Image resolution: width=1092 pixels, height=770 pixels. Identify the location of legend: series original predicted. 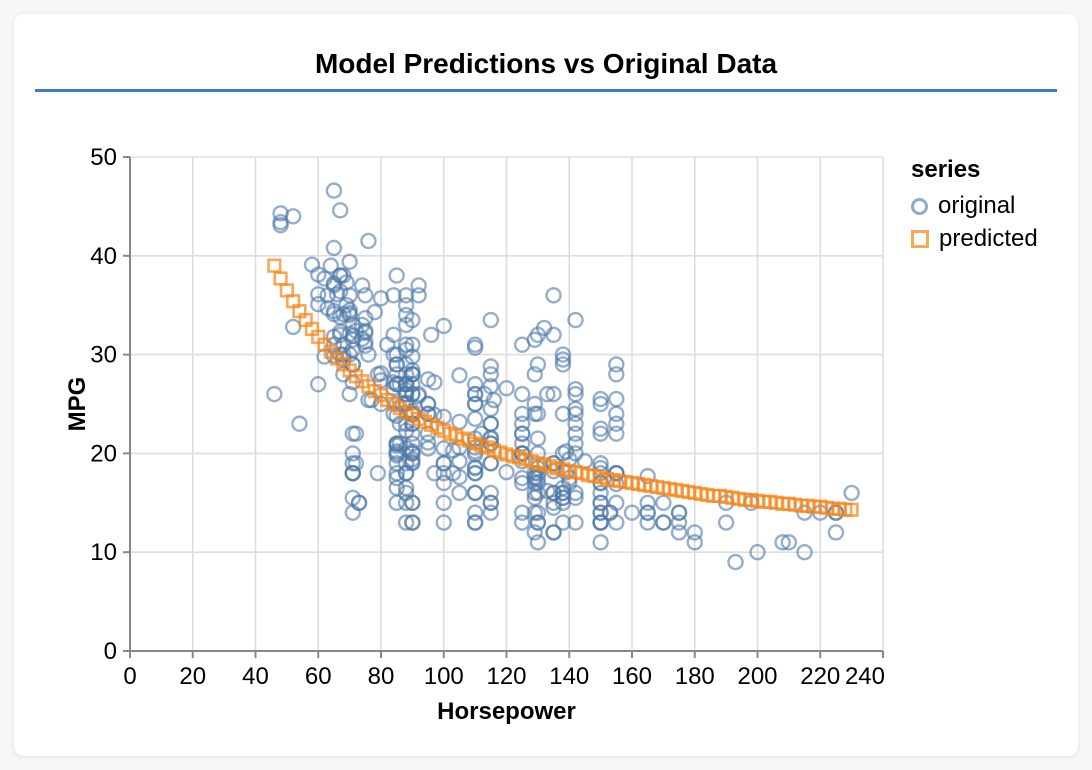
(974, 204).